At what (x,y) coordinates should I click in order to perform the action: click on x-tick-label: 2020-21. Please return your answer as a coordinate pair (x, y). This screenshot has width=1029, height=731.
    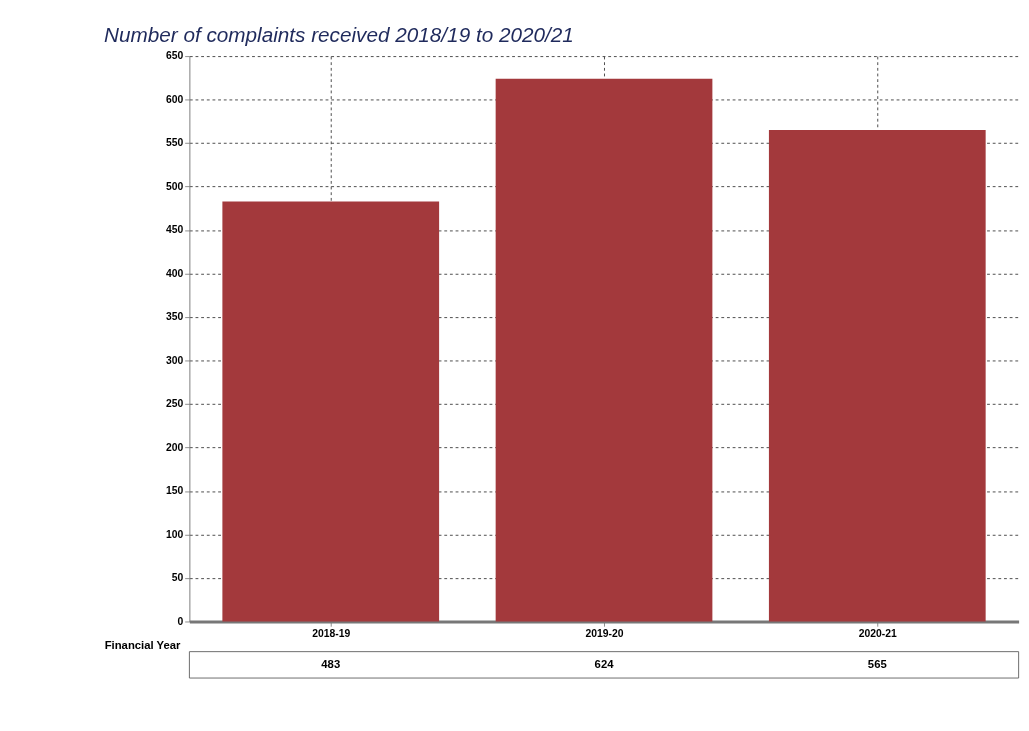
    Looking at the image, I should click on (877, 634).